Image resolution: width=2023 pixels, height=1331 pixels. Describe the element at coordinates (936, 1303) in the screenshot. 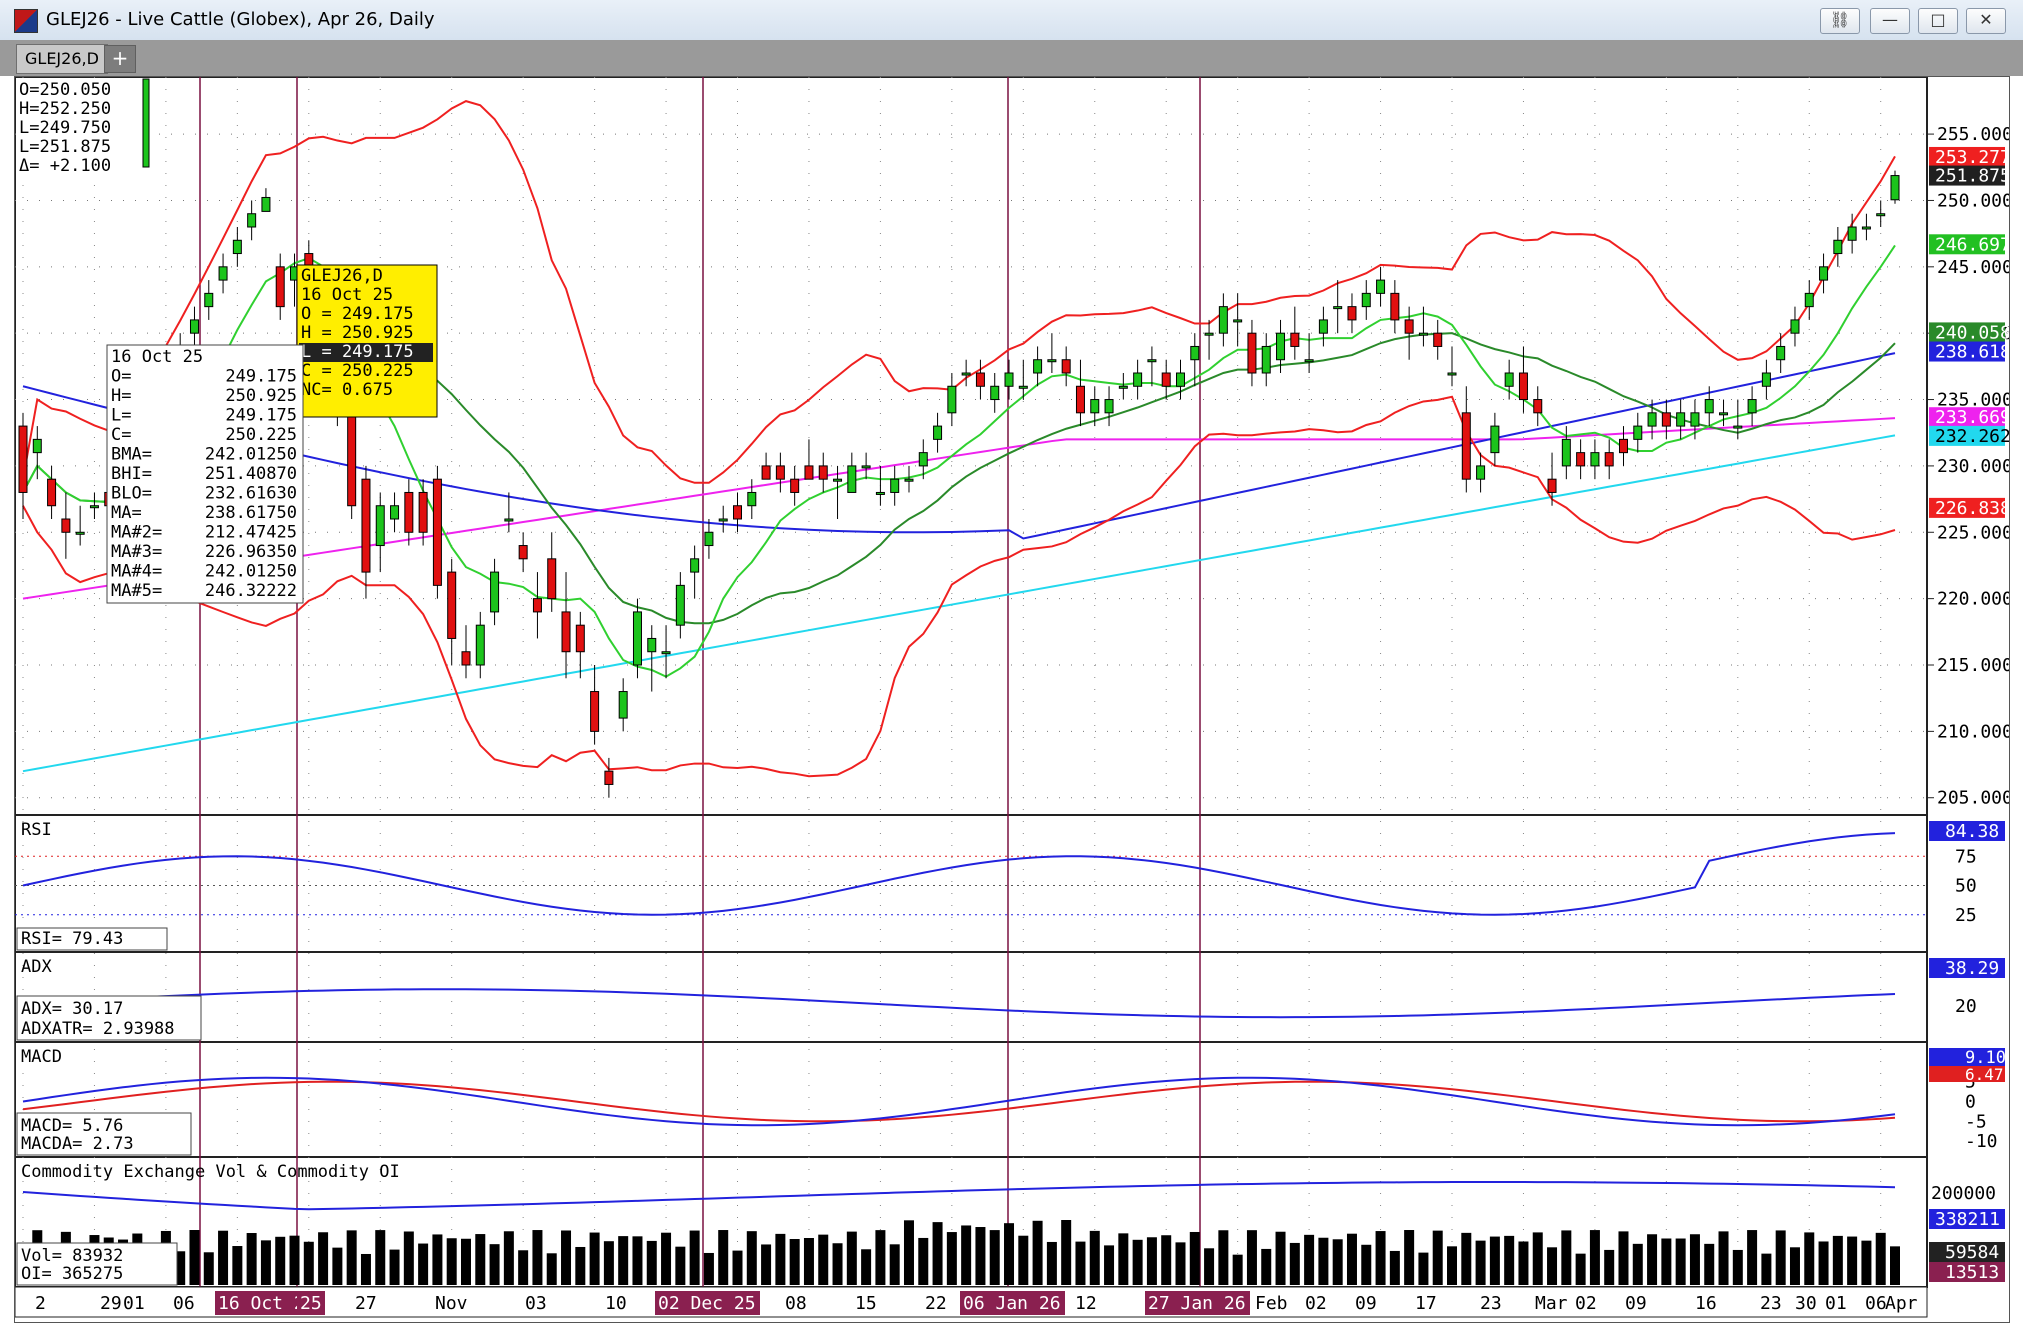

I see `time-label: 22` at that location.